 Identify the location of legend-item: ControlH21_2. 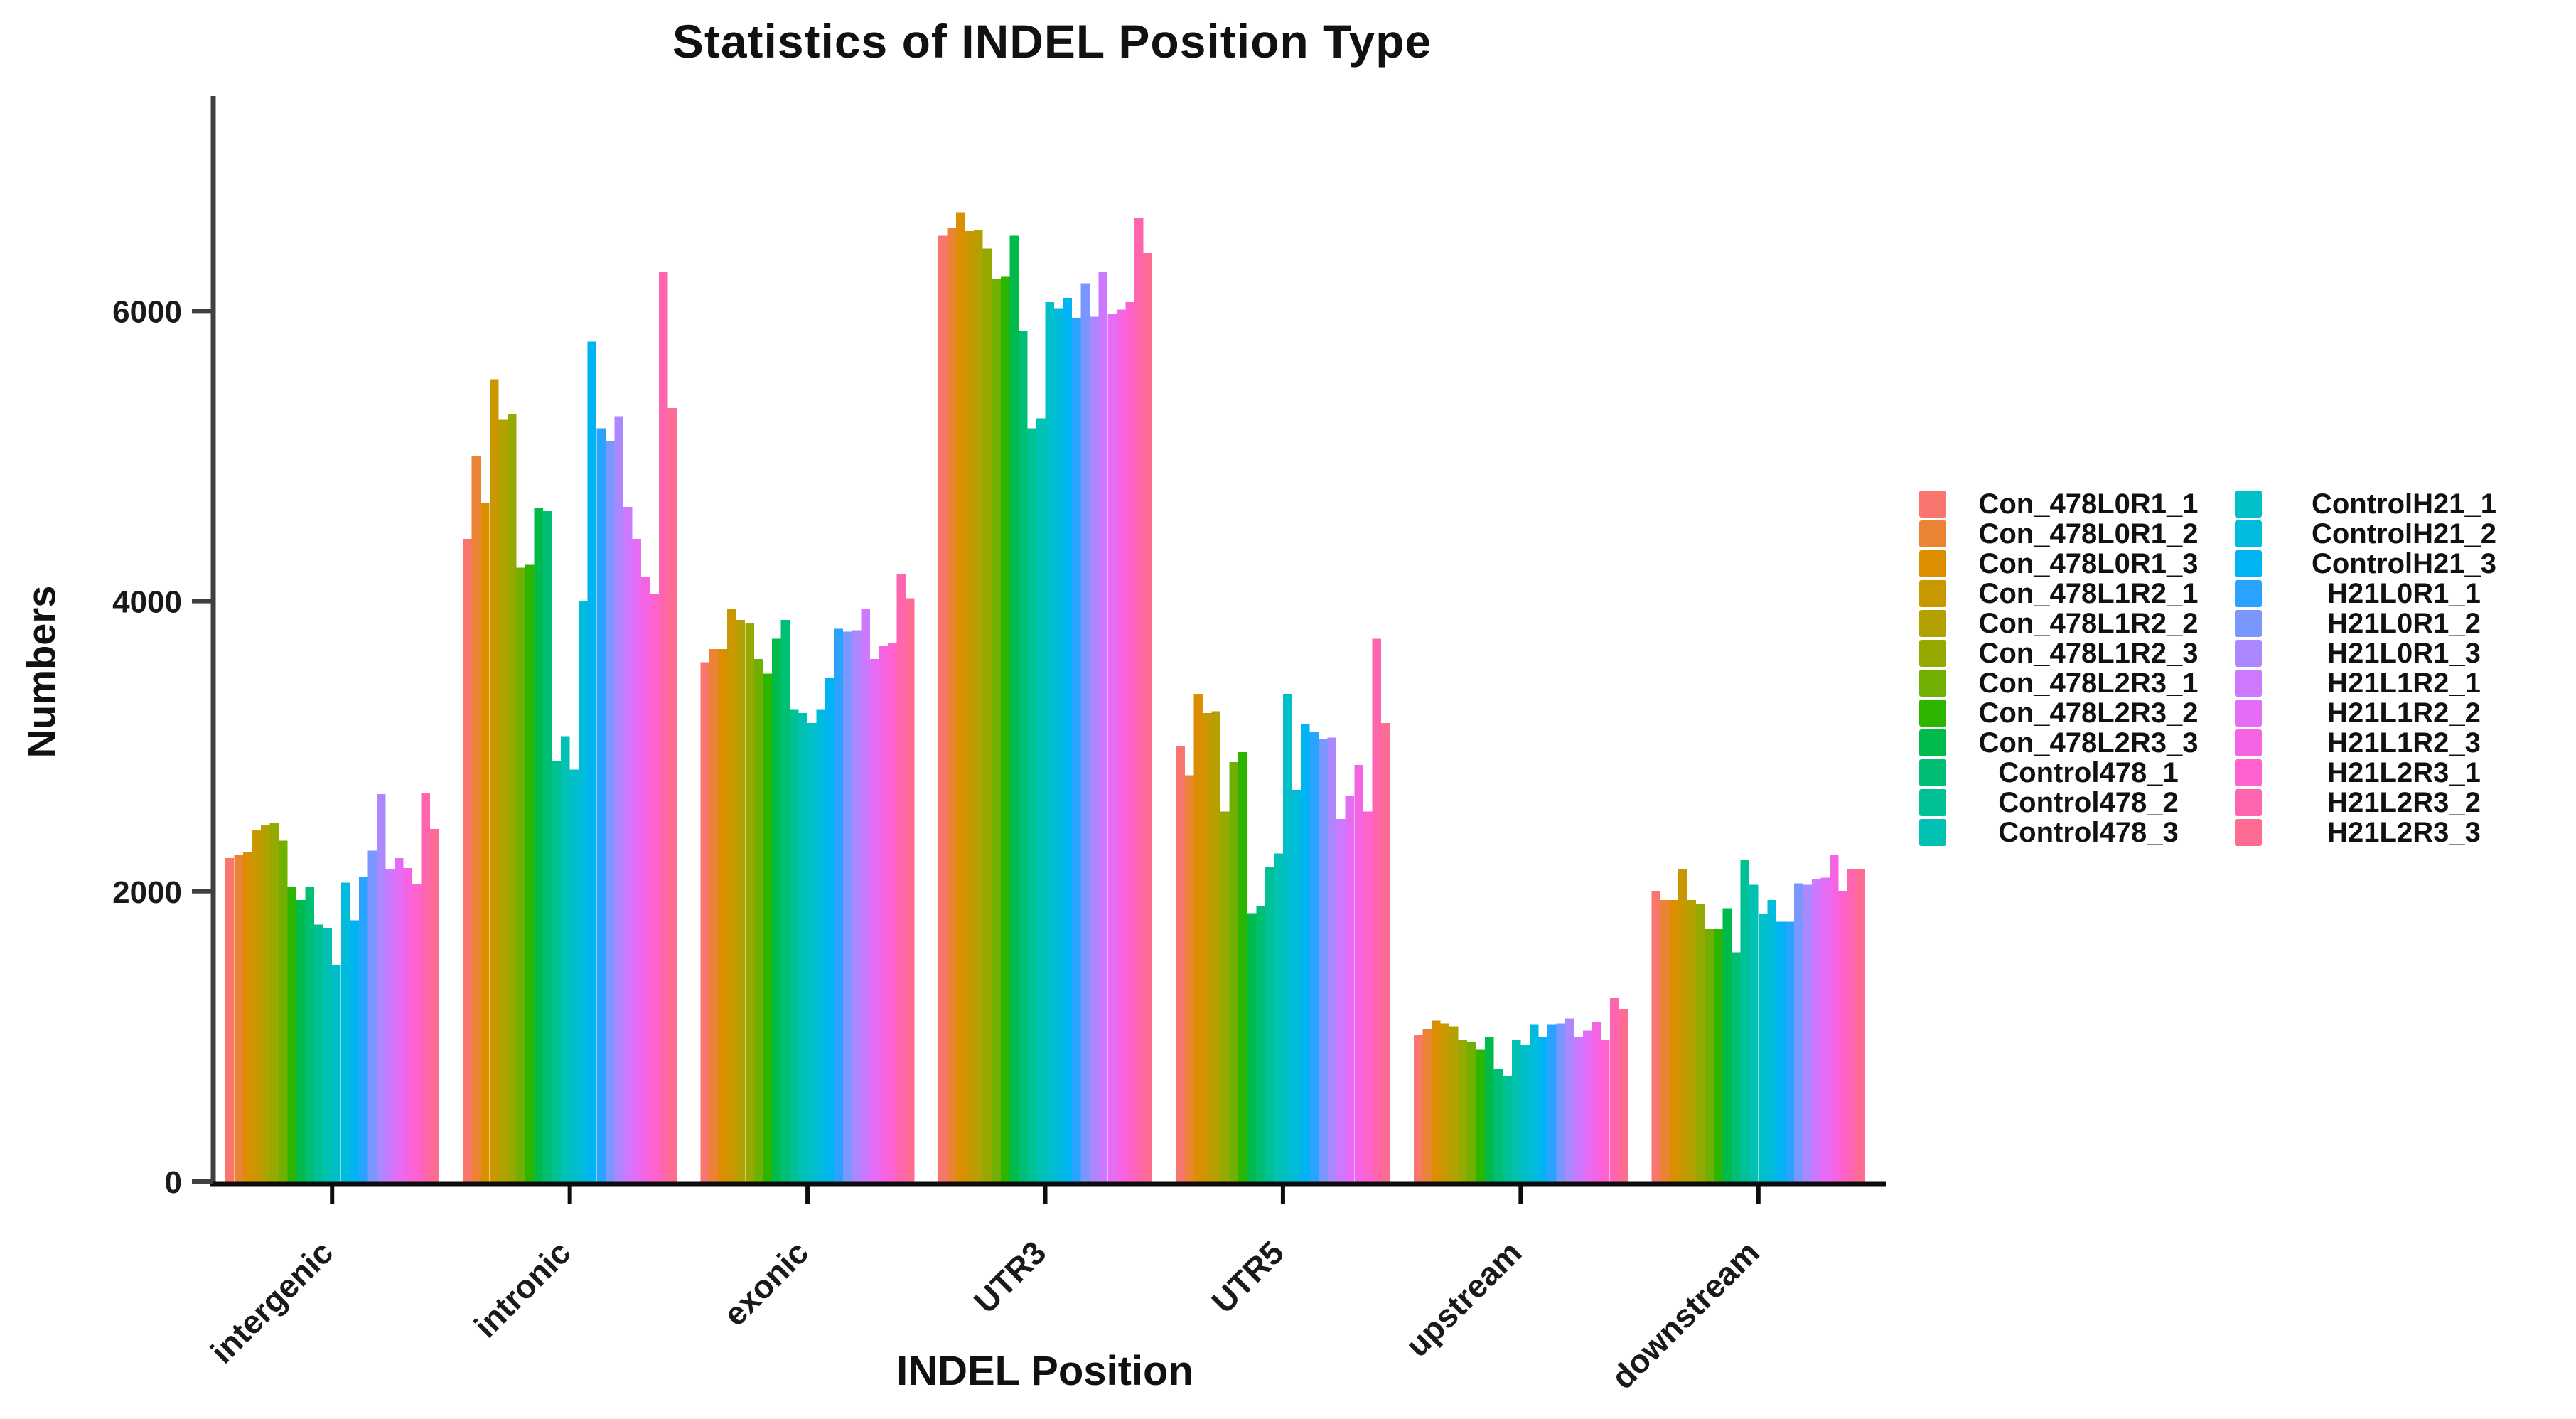
(2390, 534).